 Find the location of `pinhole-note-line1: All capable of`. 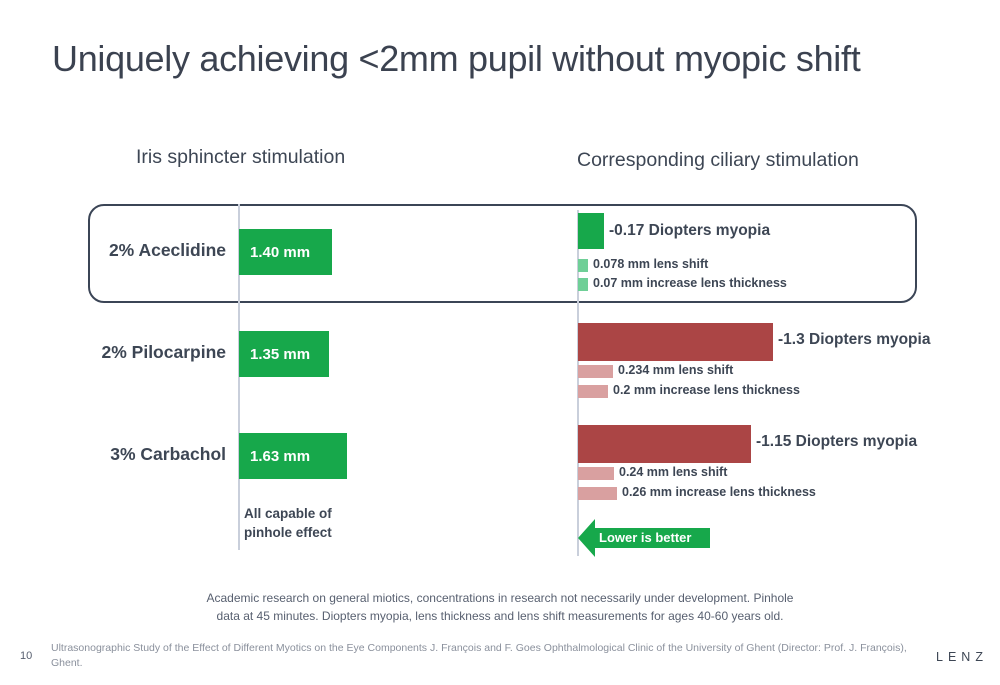

pinhole-note-line1: All capable of is located at coordinates (288, 513).